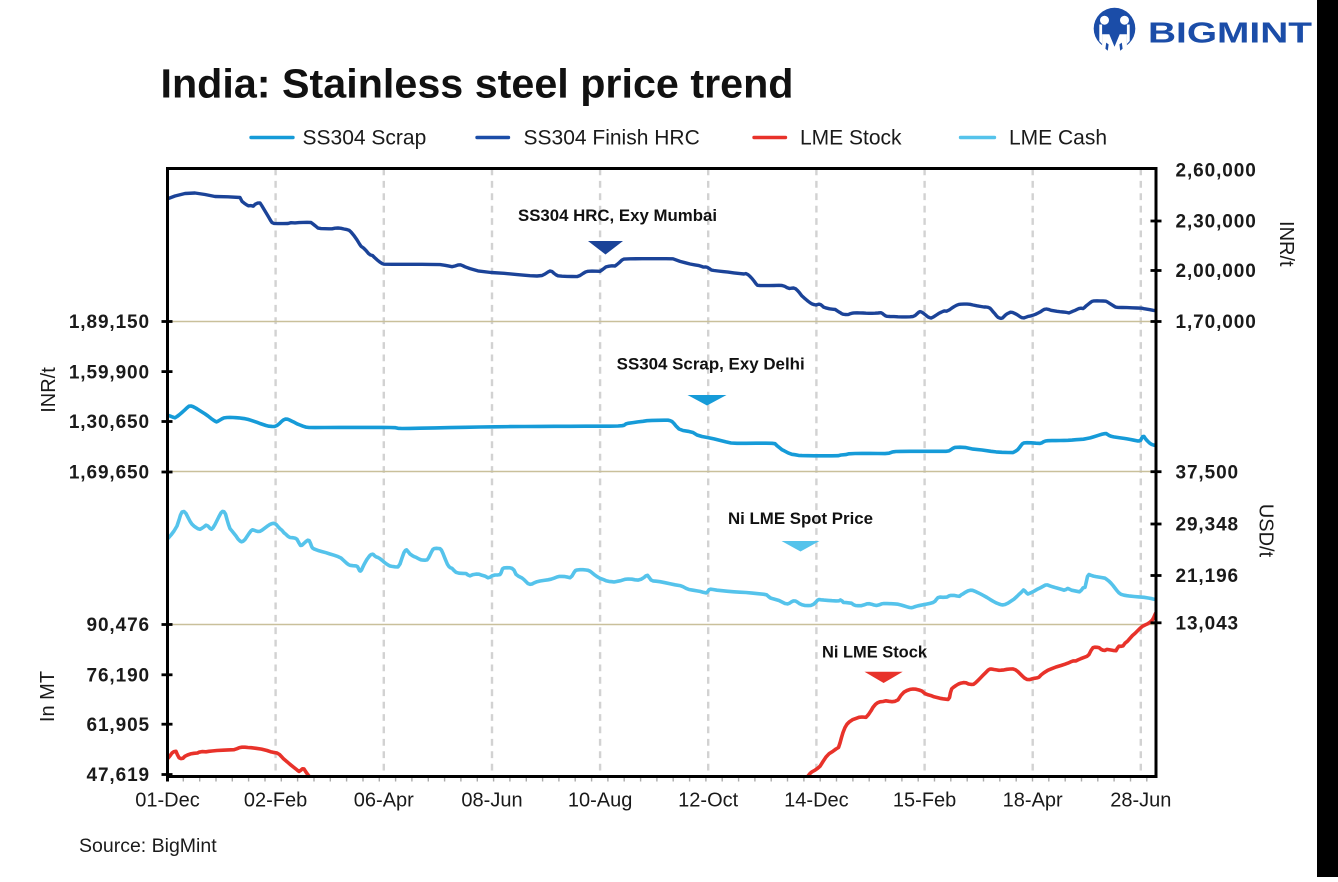 Image resolution: width=1338 pixels, height=882 pixels. What do you see at coordinates (851, 138) in the screenshot?
I see `svg-text: LME Stock` at bounding box center [851, 138].